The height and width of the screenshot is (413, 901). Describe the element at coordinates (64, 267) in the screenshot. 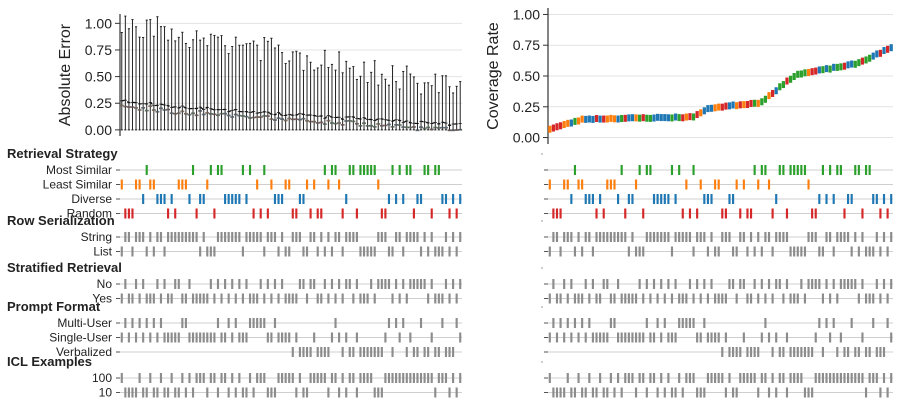

I see `factor-group-title: Stratified Retrieval` at that location.